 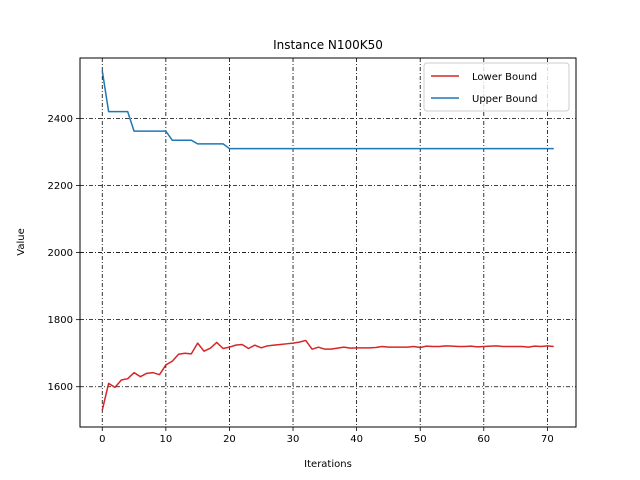 What do you see at coordinates (60, 387) in the screenshot?
I see `y-tick-label: 1600` at bounding box center [60, 387].